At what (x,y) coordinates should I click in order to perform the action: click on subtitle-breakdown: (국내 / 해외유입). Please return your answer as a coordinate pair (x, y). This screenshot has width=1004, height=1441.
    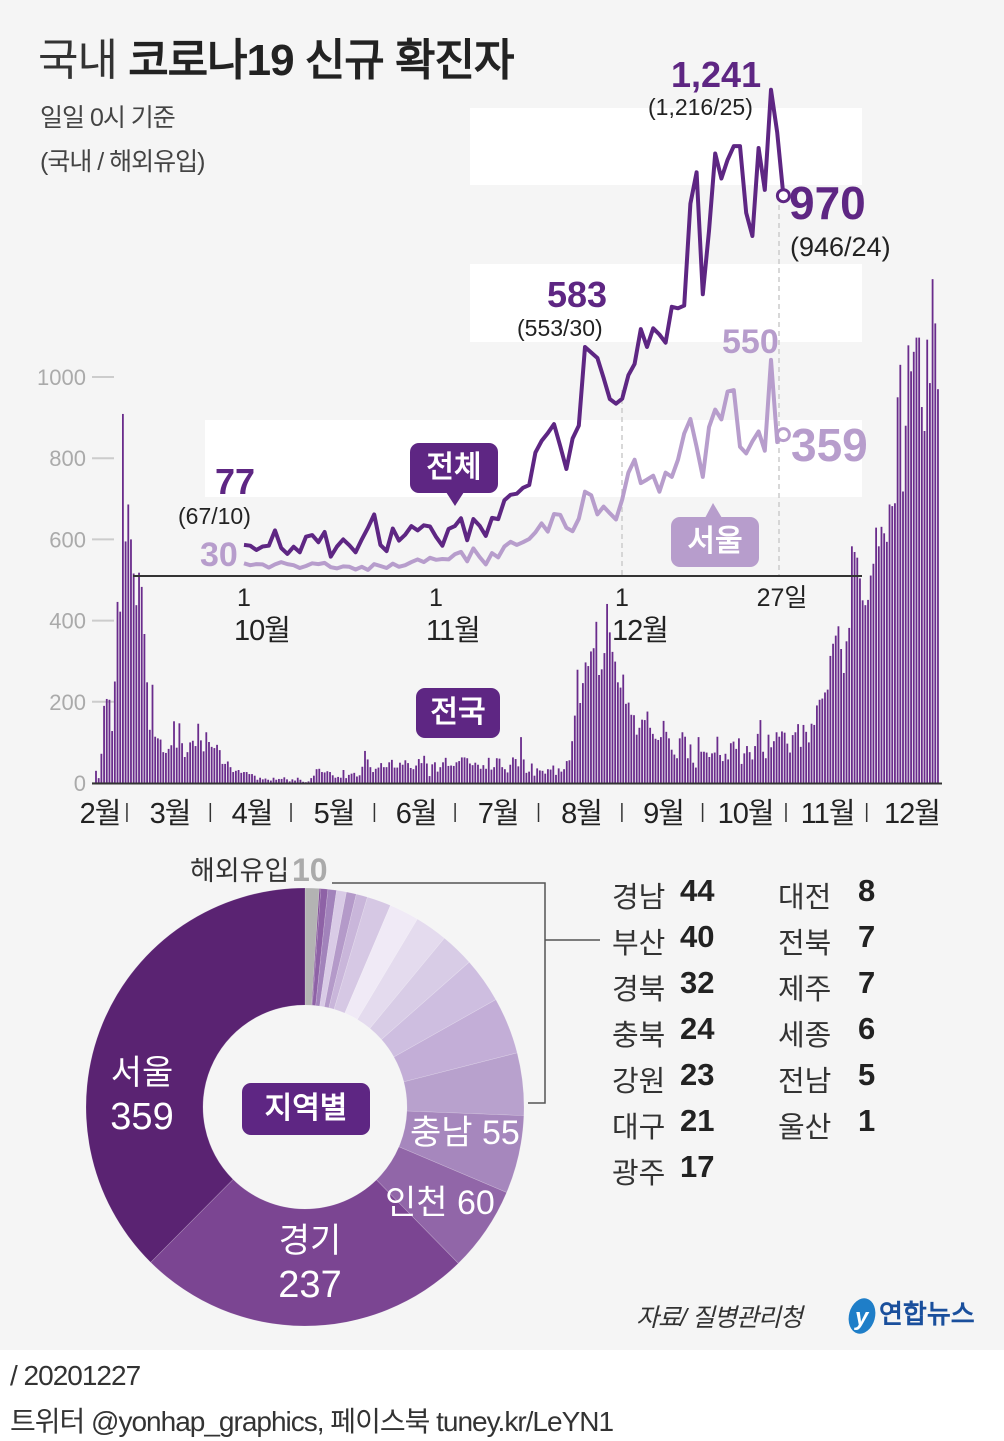
    Looking at the image, I should click on (122, 162).